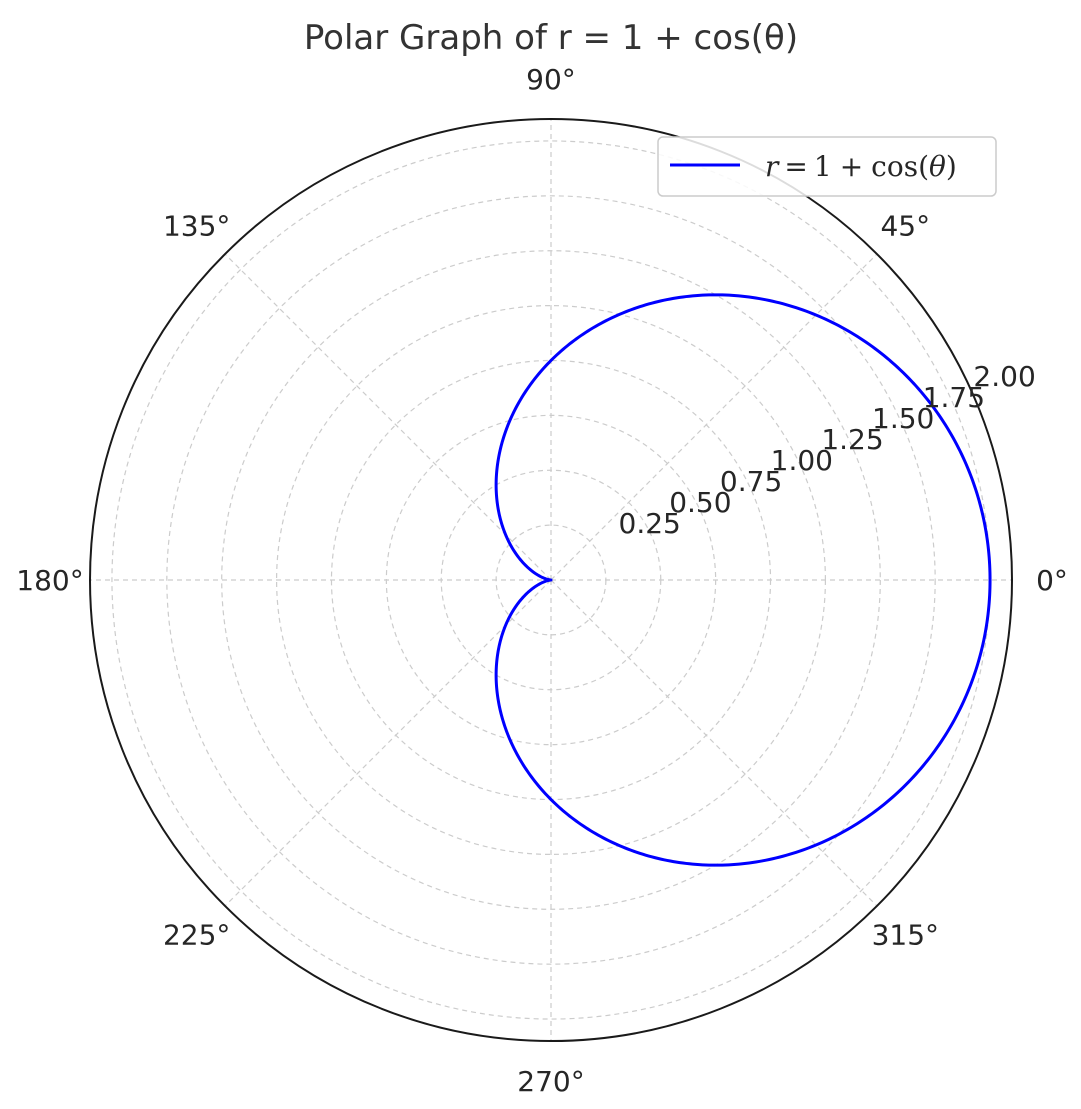 The width and height of the screenshot is (1081, 1109). What do you see at coordinates (905, 934) in the screenshot?
I see `theta-tick-label-7: 315°` at bounding box center [905, 934].